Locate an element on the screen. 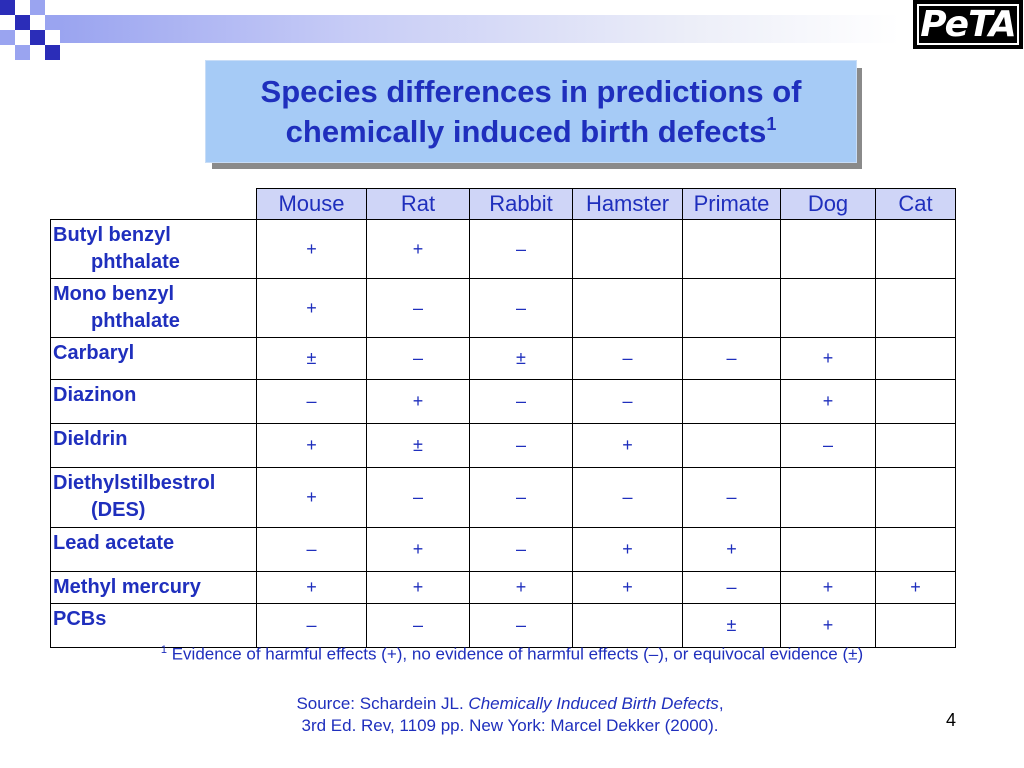 This screenshot has width=1024, height=768. row-label-line-1: PCBs is located at coordinates (80, 619).